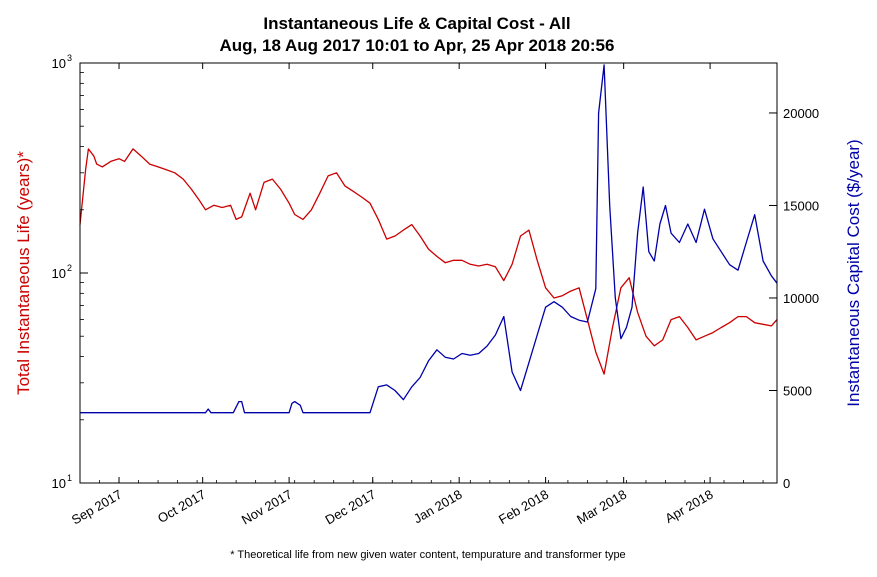 The width and height of the screenshot is (877, 577). Describe the element at coordinates (69, 478) in the screenshot. I see `y-left-tick-exponent: 1` at that location.